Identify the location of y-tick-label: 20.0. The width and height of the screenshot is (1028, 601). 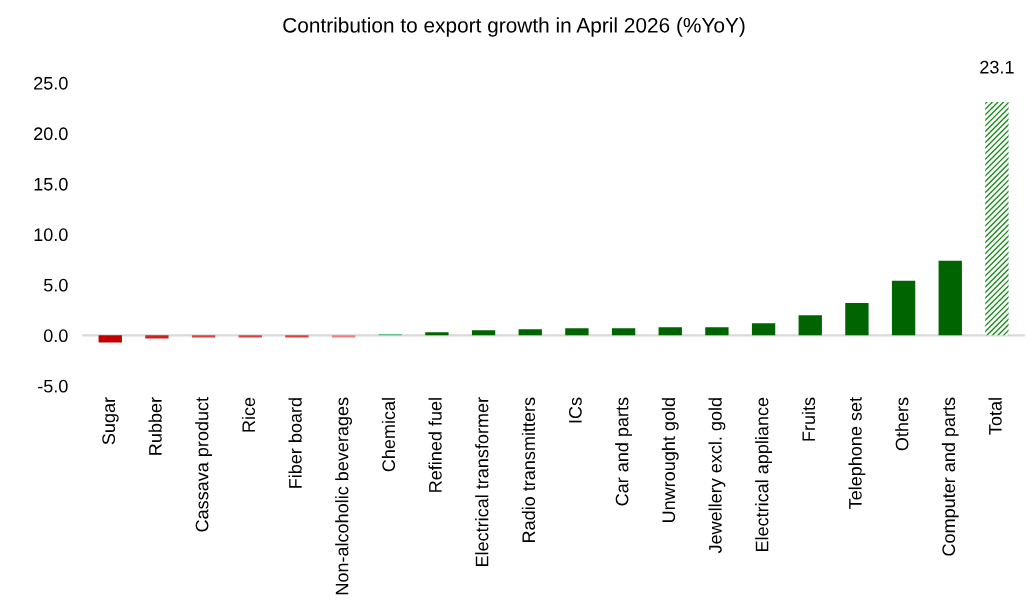
(51, 134).